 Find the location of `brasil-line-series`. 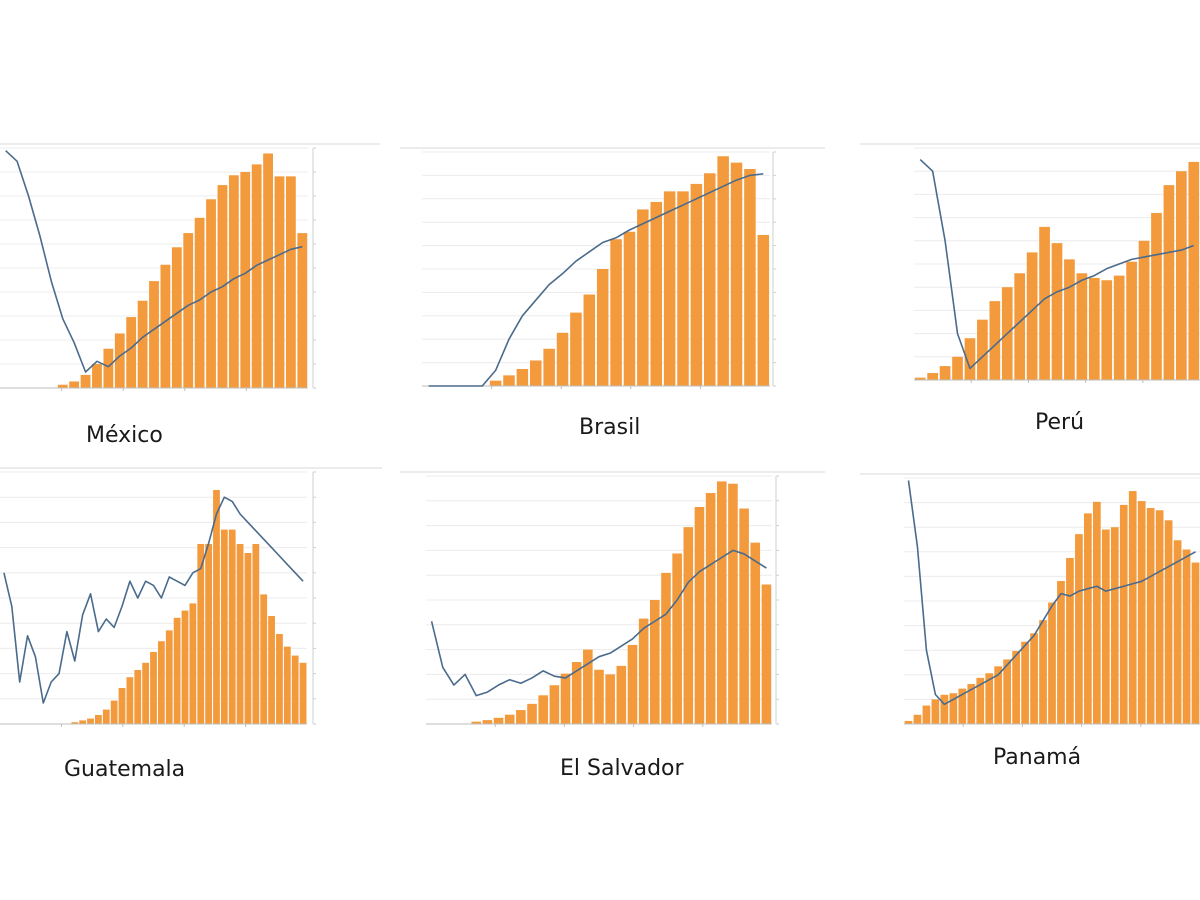

brasil-line-series is located at coordinates (596, 280).